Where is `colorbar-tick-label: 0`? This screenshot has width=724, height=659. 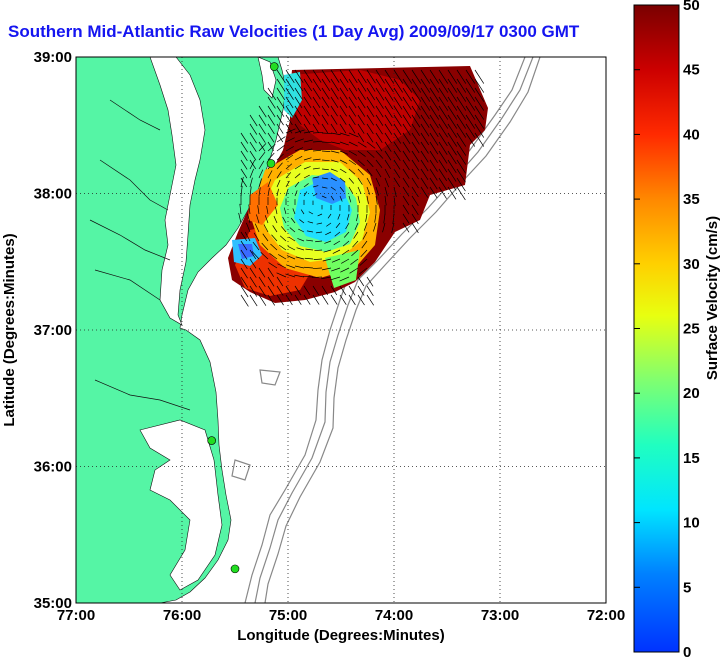 colorbar-tick-label: 0 is located at coordinates (687, 651).